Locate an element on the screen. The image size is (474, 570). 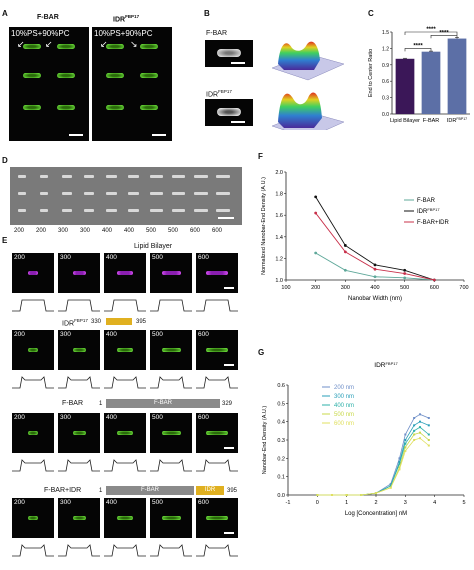
panel-e-image: 300 is located at coordinates (79, 433).